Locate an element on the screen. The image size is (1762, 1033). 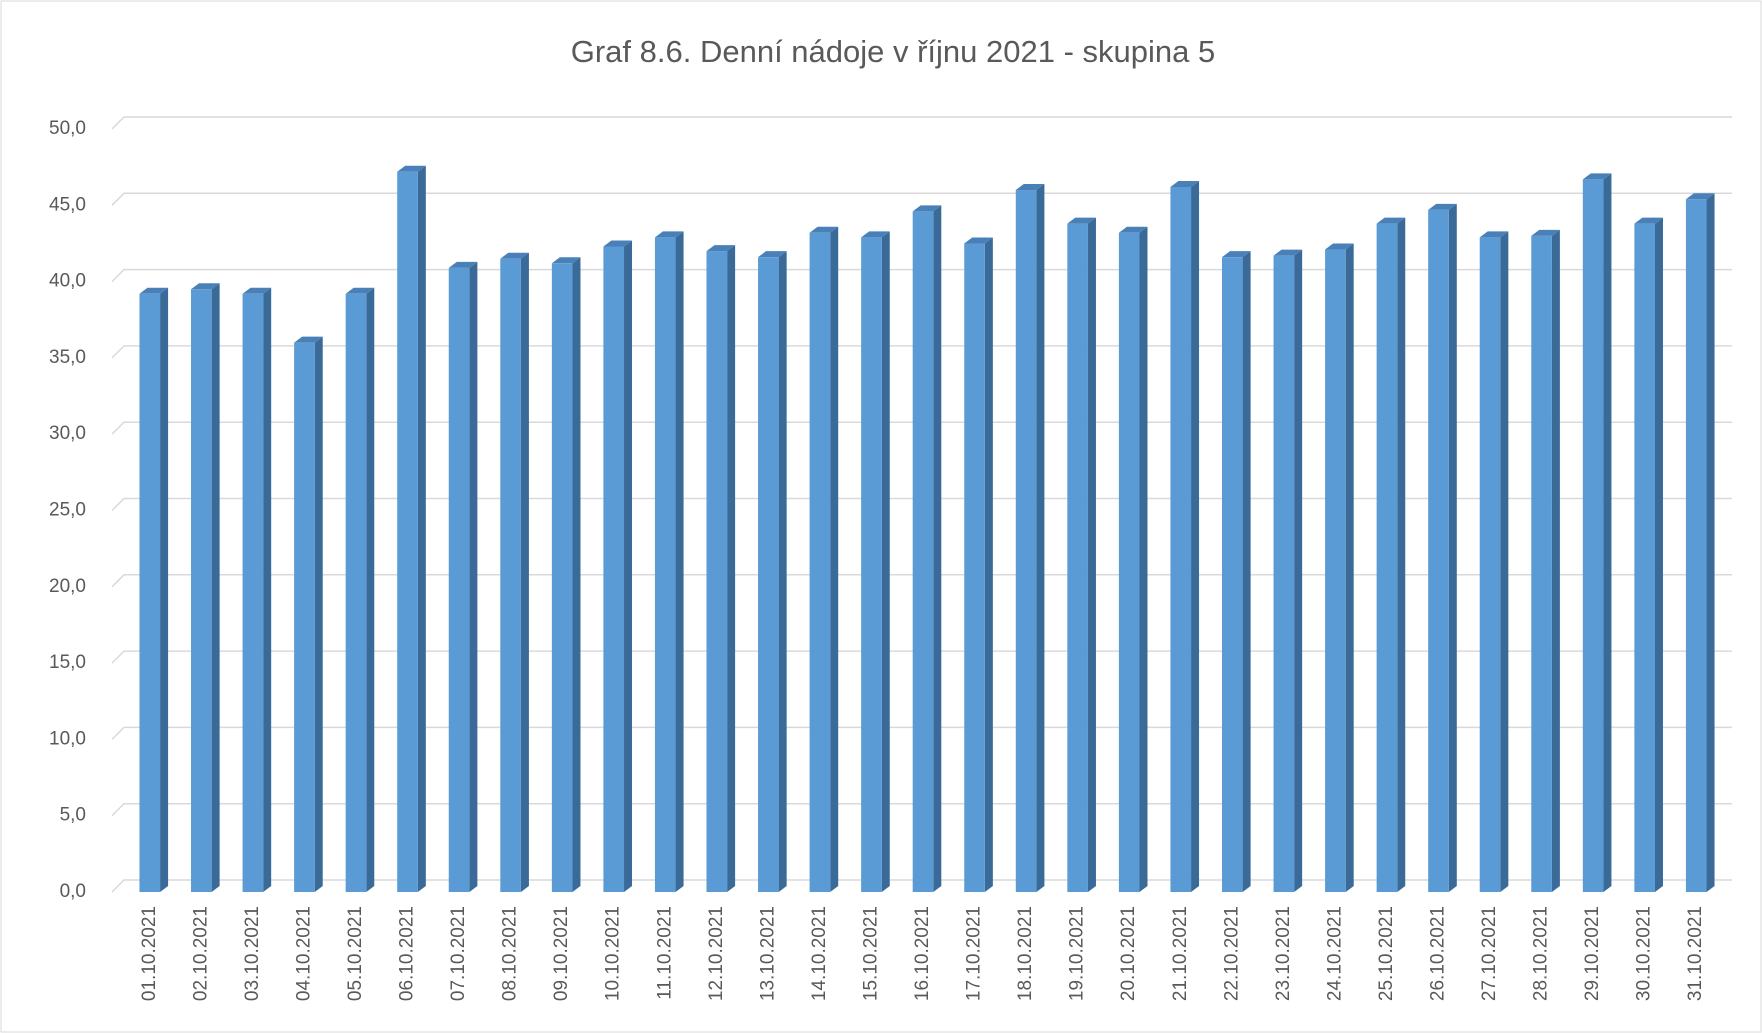
y-tick-label: 45,0 is located at coordinates (67, 204).